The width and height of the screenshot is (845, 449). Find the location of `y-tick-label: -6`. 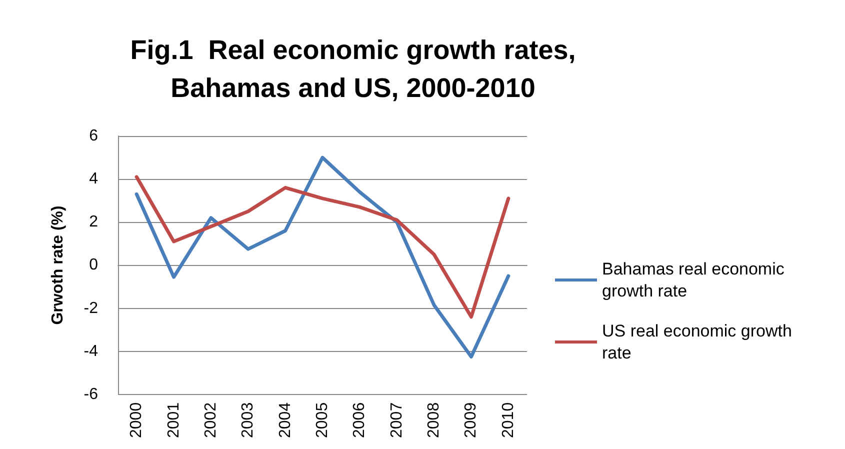

y-tick-label: -6 is located at coordinates (91, 394).